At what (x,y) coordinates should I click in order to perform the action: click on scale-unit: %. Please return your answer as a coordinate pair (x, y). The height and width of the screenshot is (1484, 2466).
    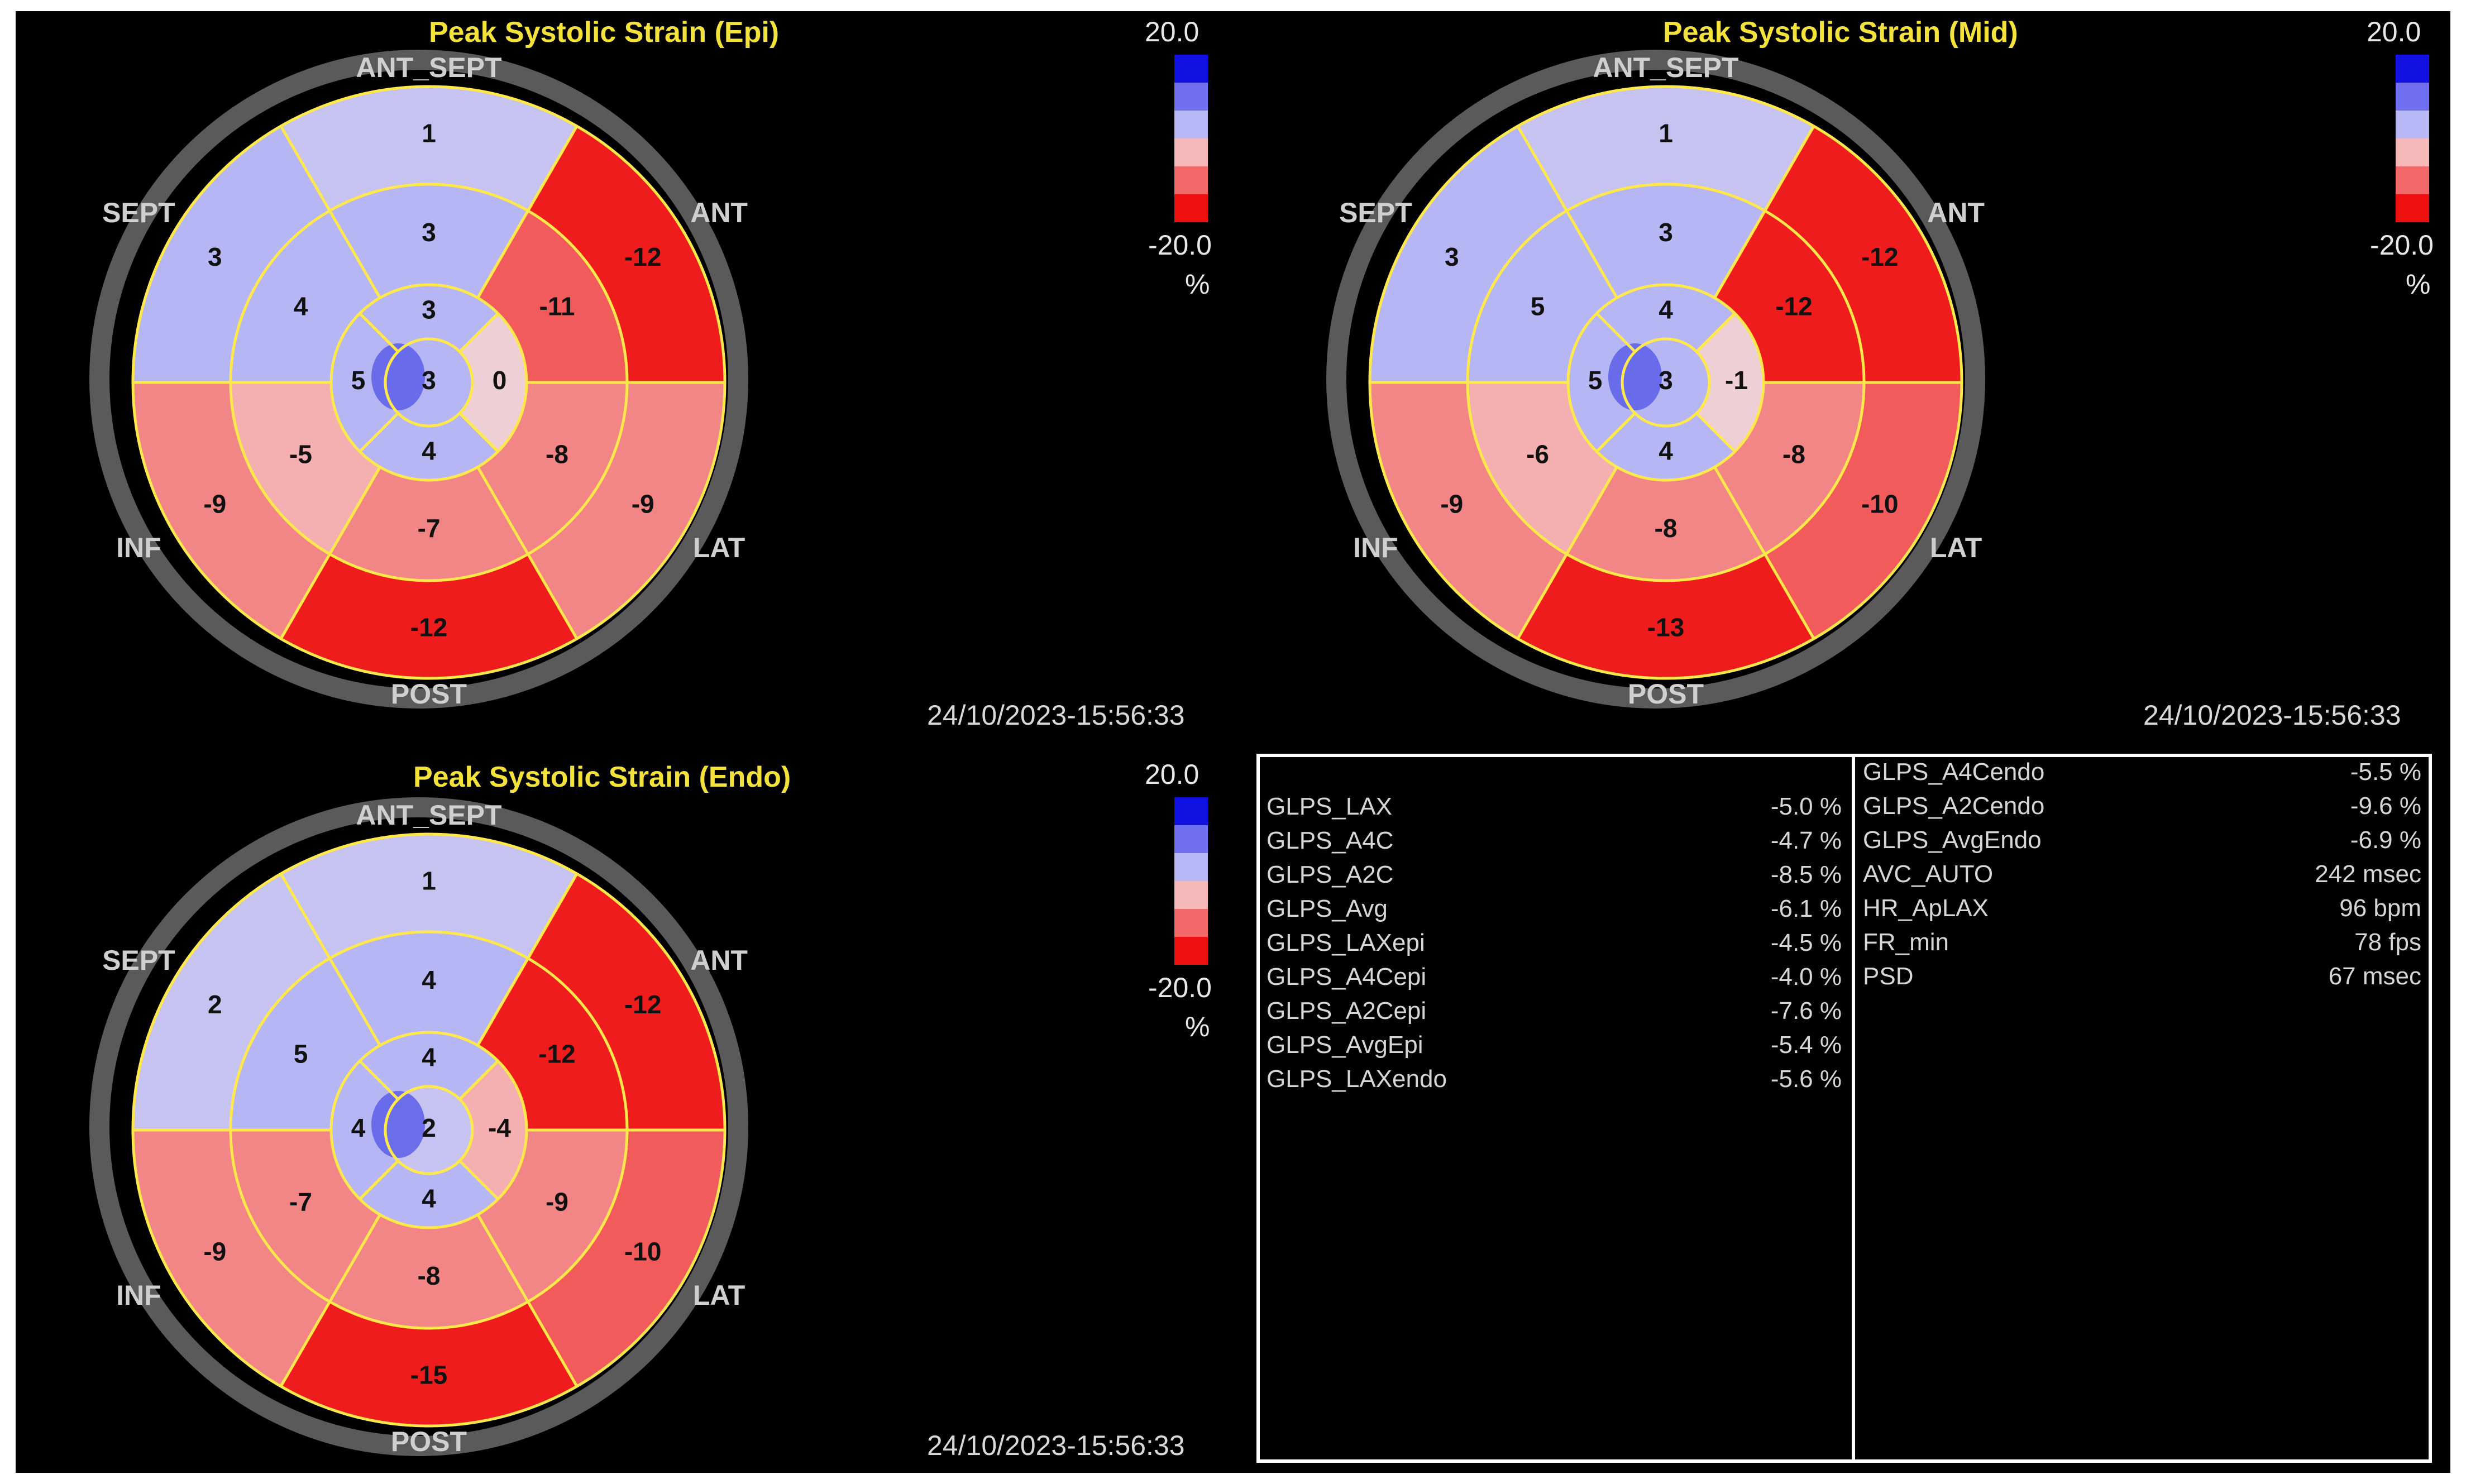
    Looking at the image, I should click on (1198, 284).